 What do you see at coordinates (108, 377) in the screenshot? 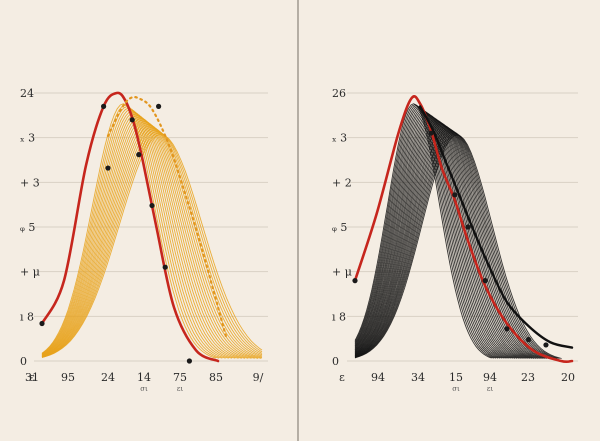
I see `left-x-tick-label: 24` at bounding box center [108, 377].